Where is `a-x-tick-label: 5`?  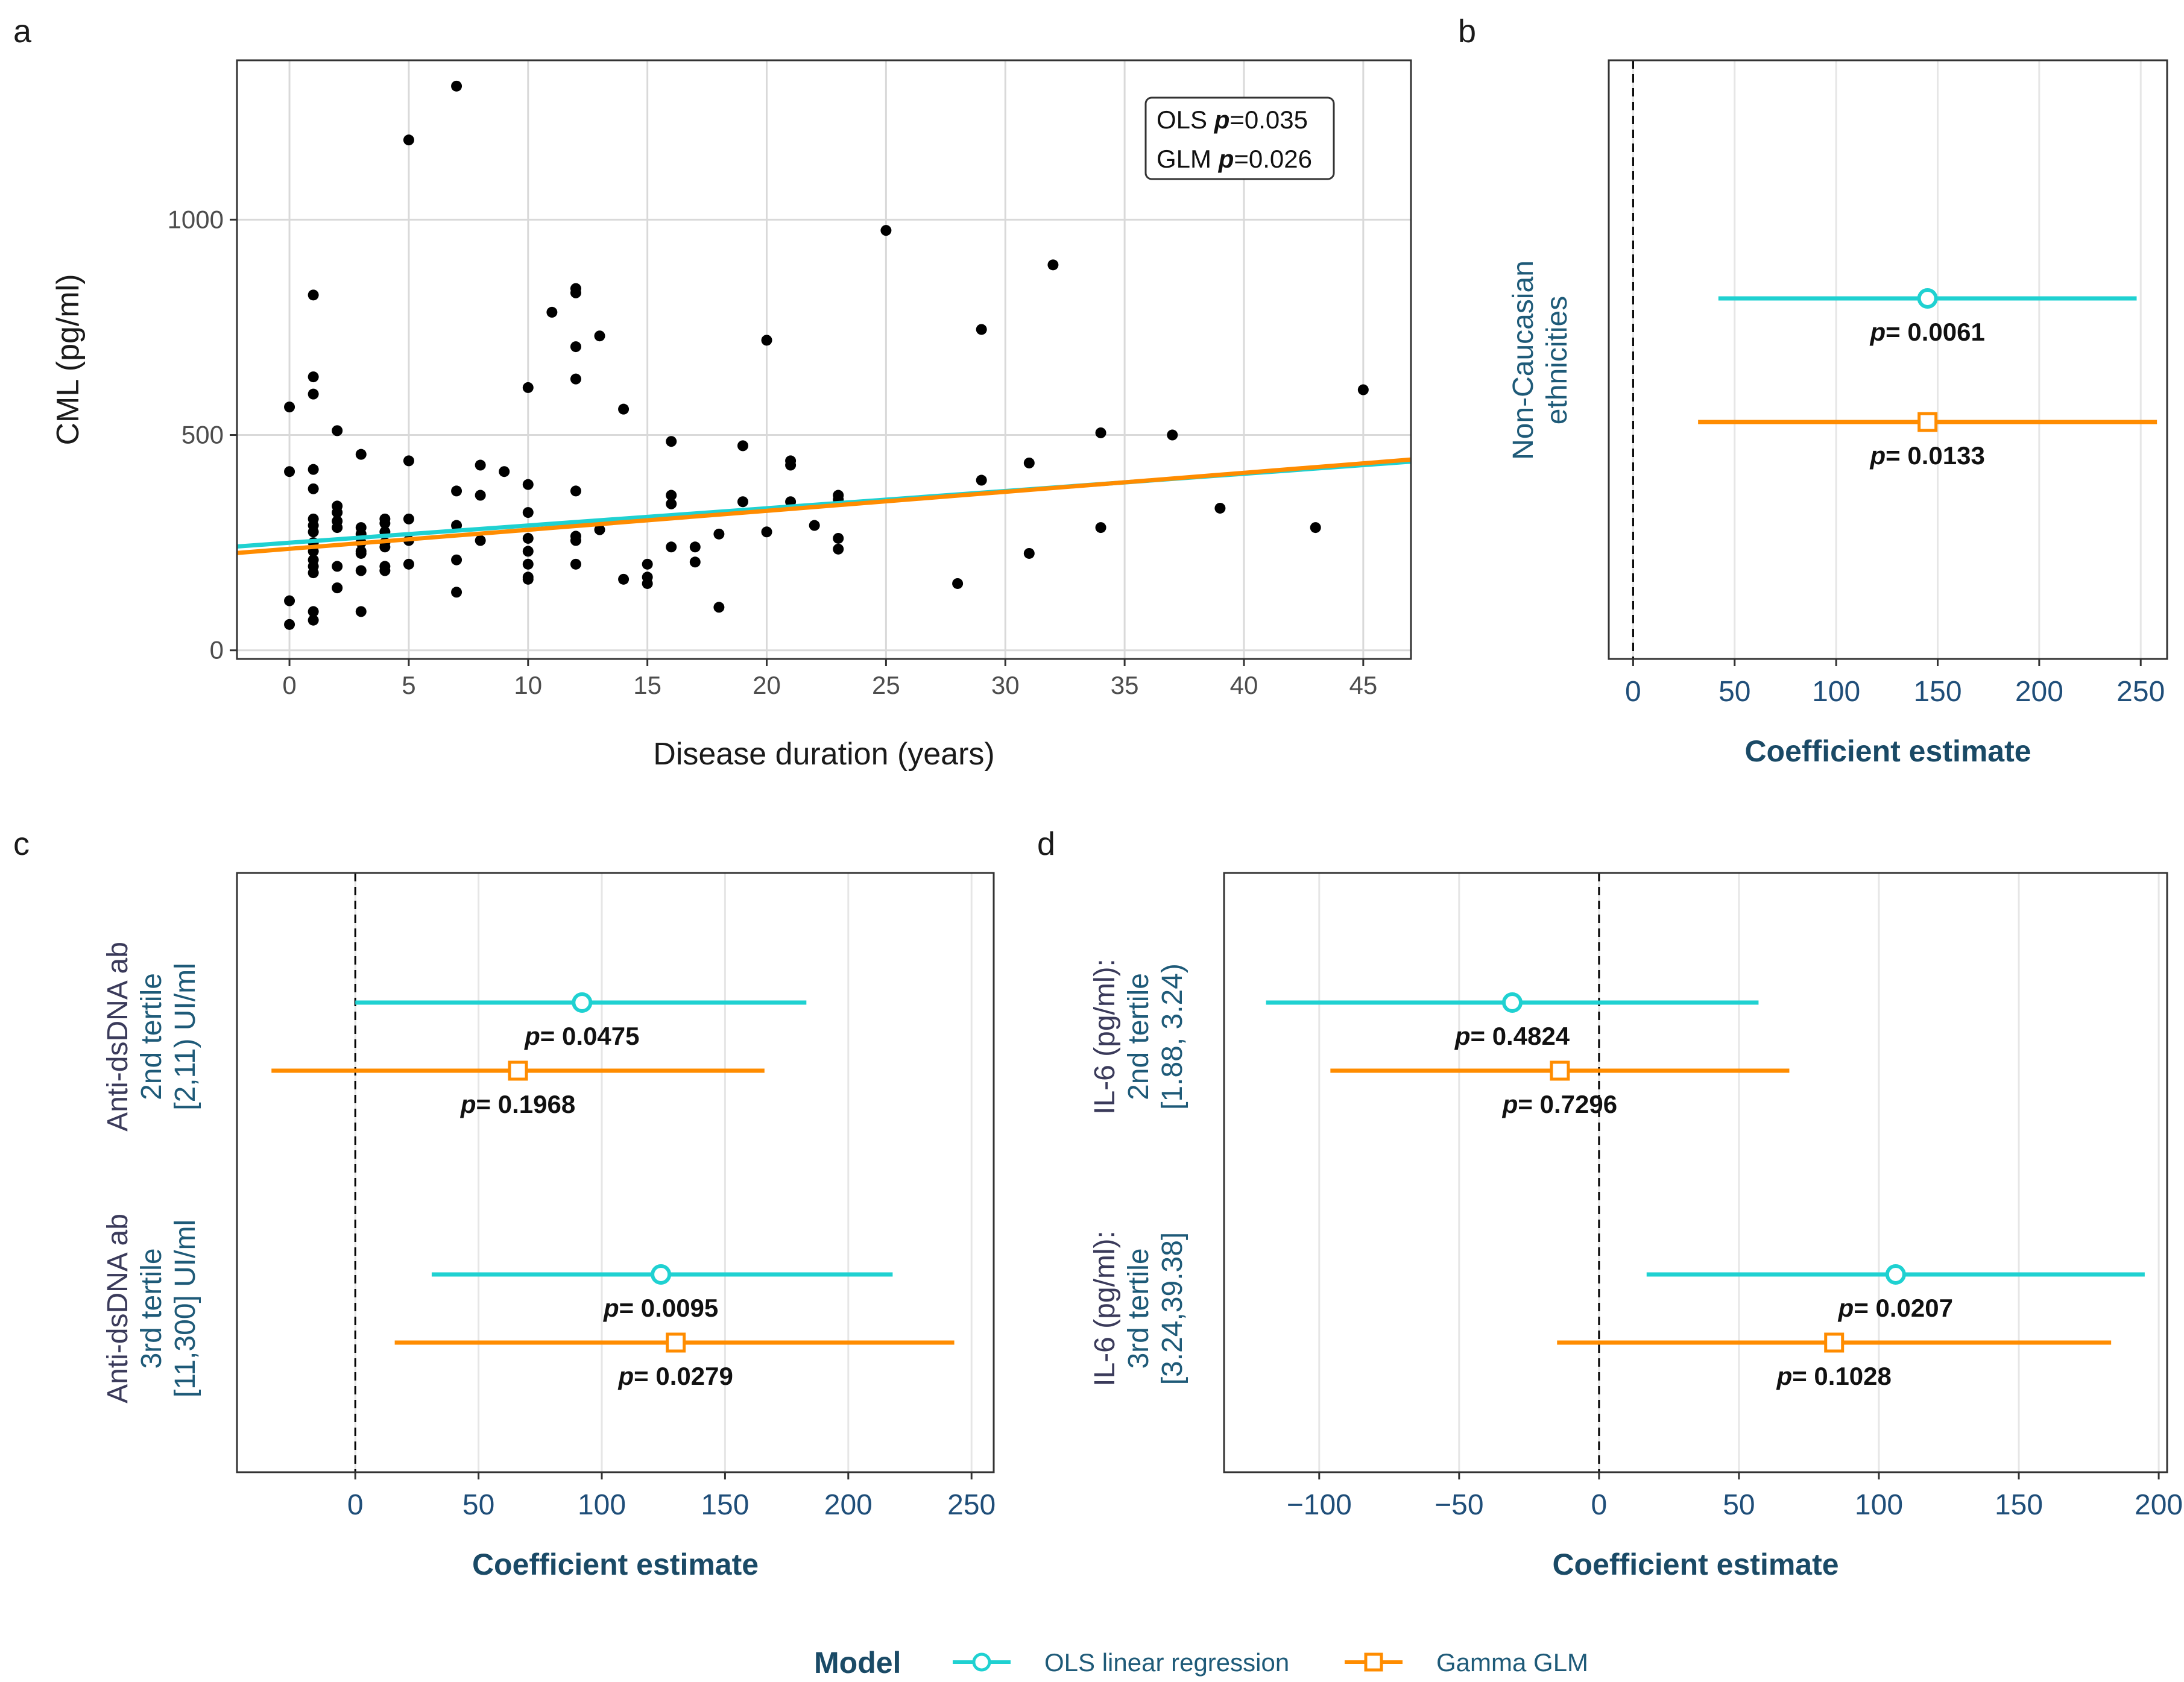 a-x-tick-label: 5 is located at coordinates (409, 685).